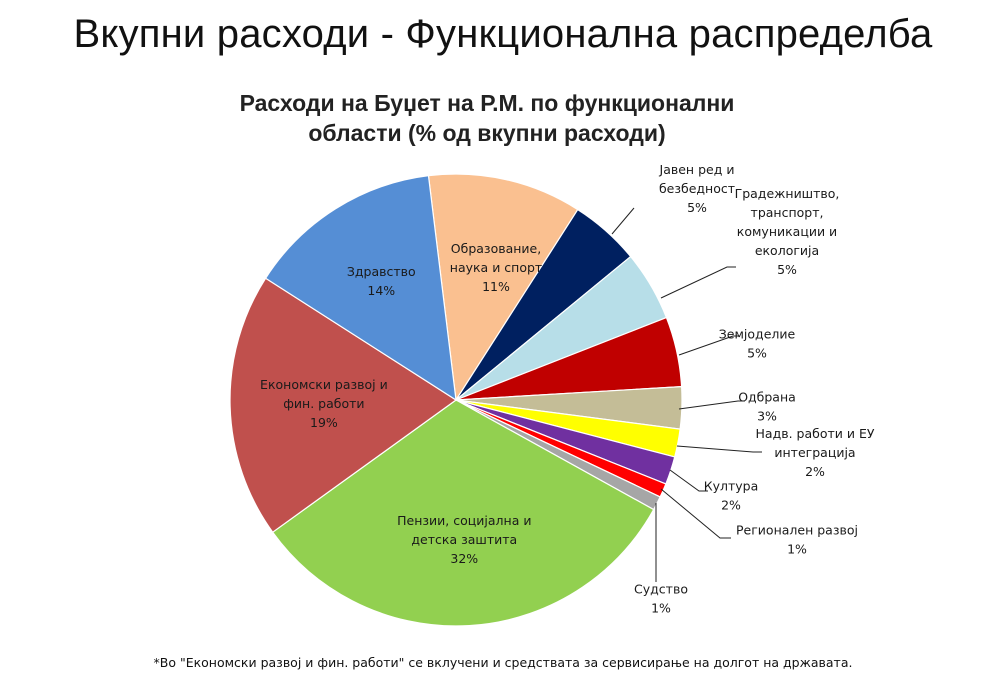 This screenshot has height=684, width=1006. I want to click on slice-value-label: 11%, so click(496, 286).